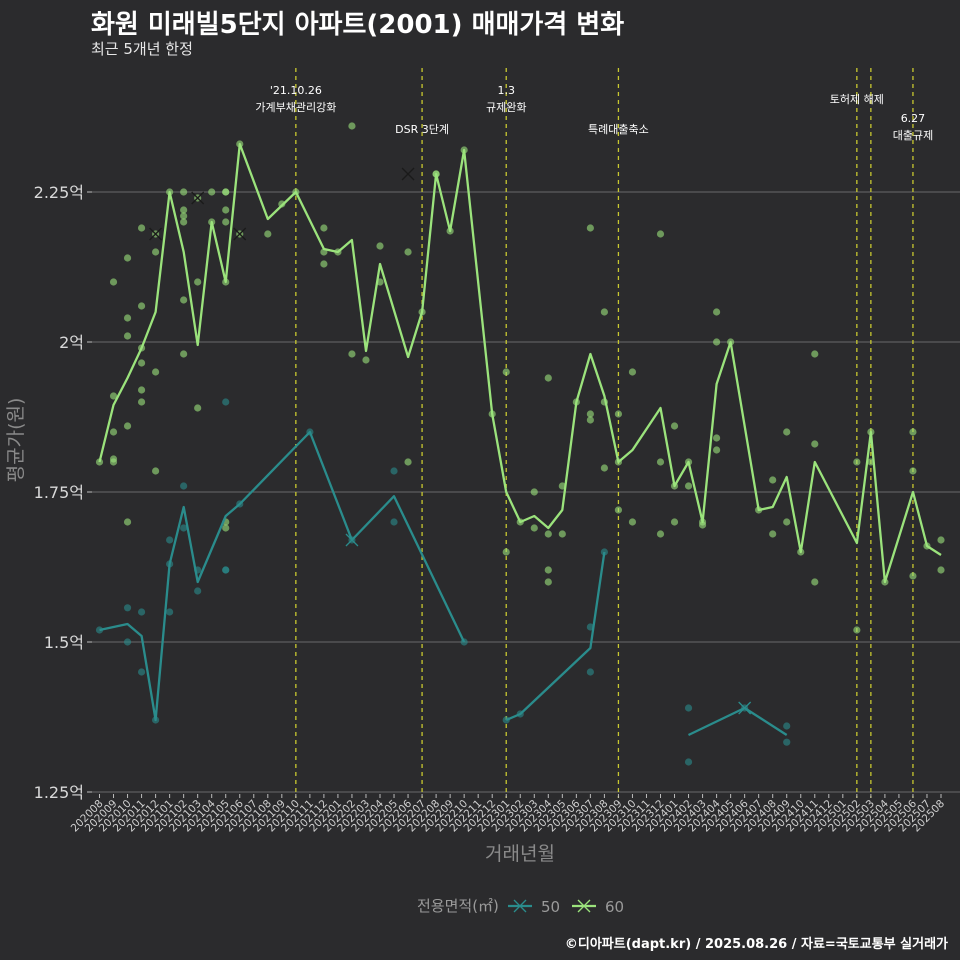  What do you see at coordinates (598, 907) in the screenshot?
I see `legend-item-60: 60` at bounding box center [598, 907].